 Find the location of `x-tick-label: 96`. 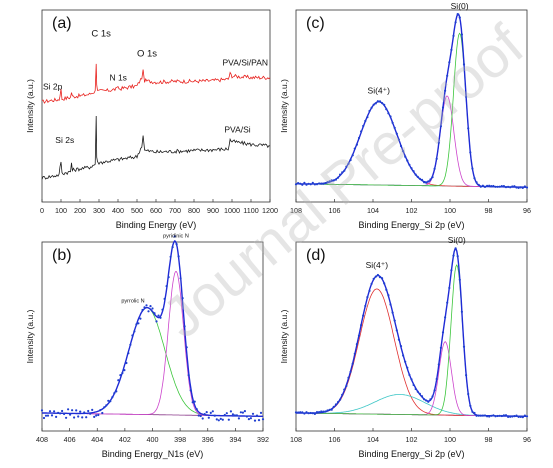

x-tick-label: 96 is located at coordinates (527, 439).